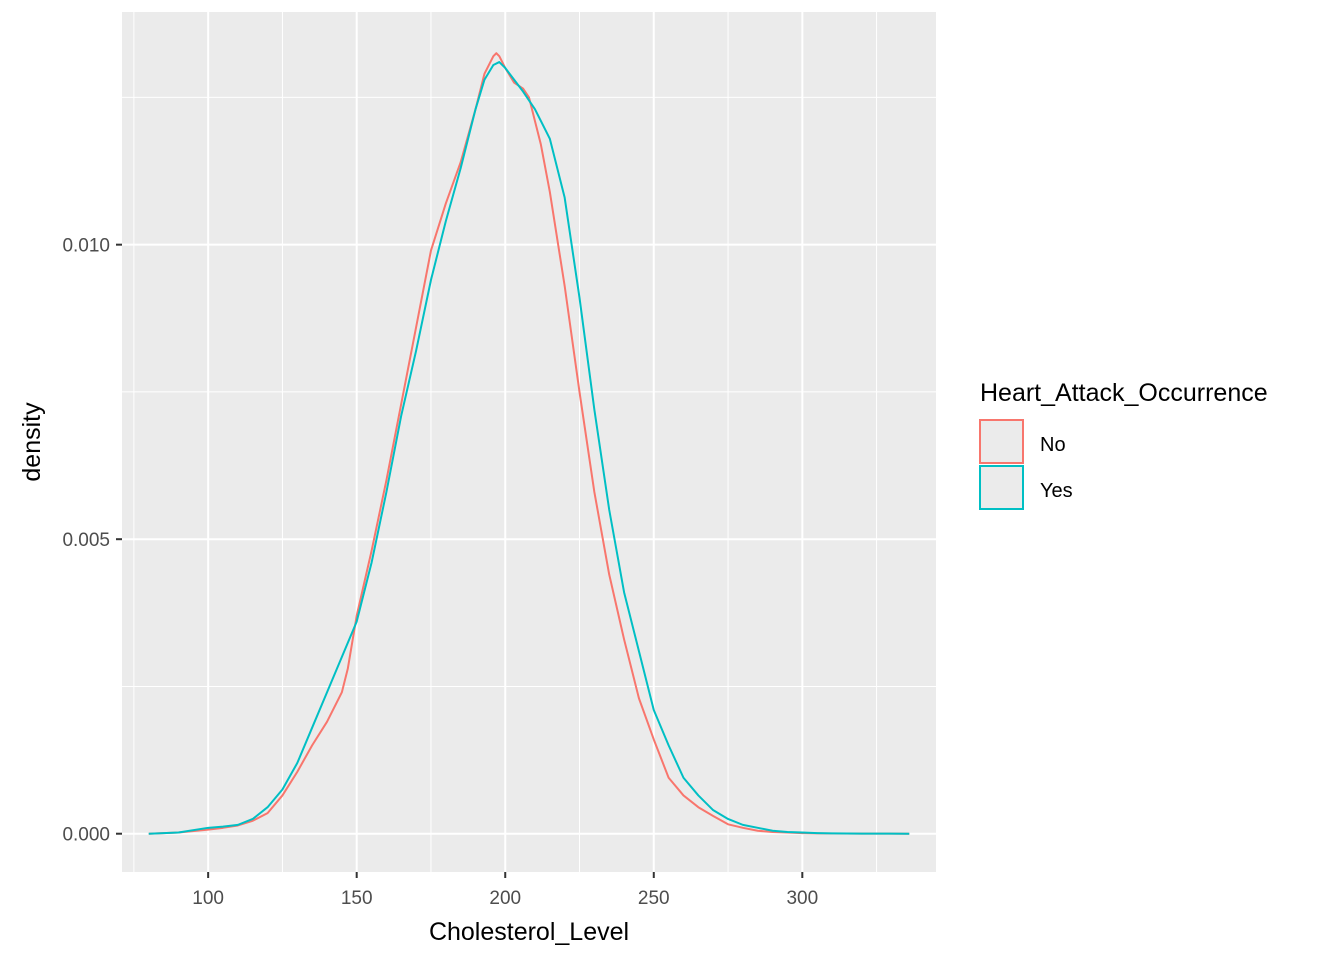 This screenshot has height=965, width=1344. I want to click on legend-key-yes, so click(1001, 487).